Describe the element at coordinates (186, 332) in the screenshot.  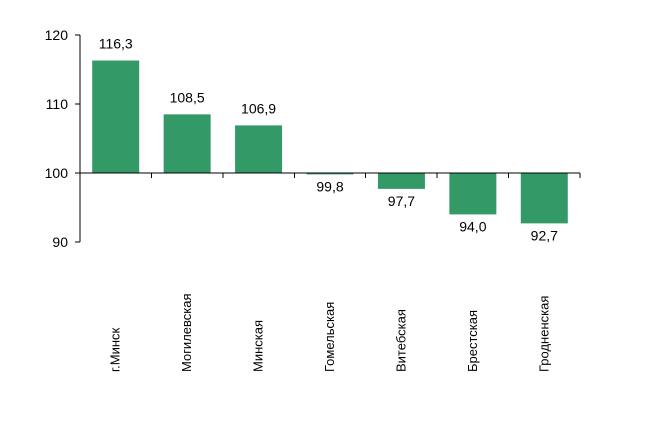
I see `category-label-1: Могилевская` at that location.